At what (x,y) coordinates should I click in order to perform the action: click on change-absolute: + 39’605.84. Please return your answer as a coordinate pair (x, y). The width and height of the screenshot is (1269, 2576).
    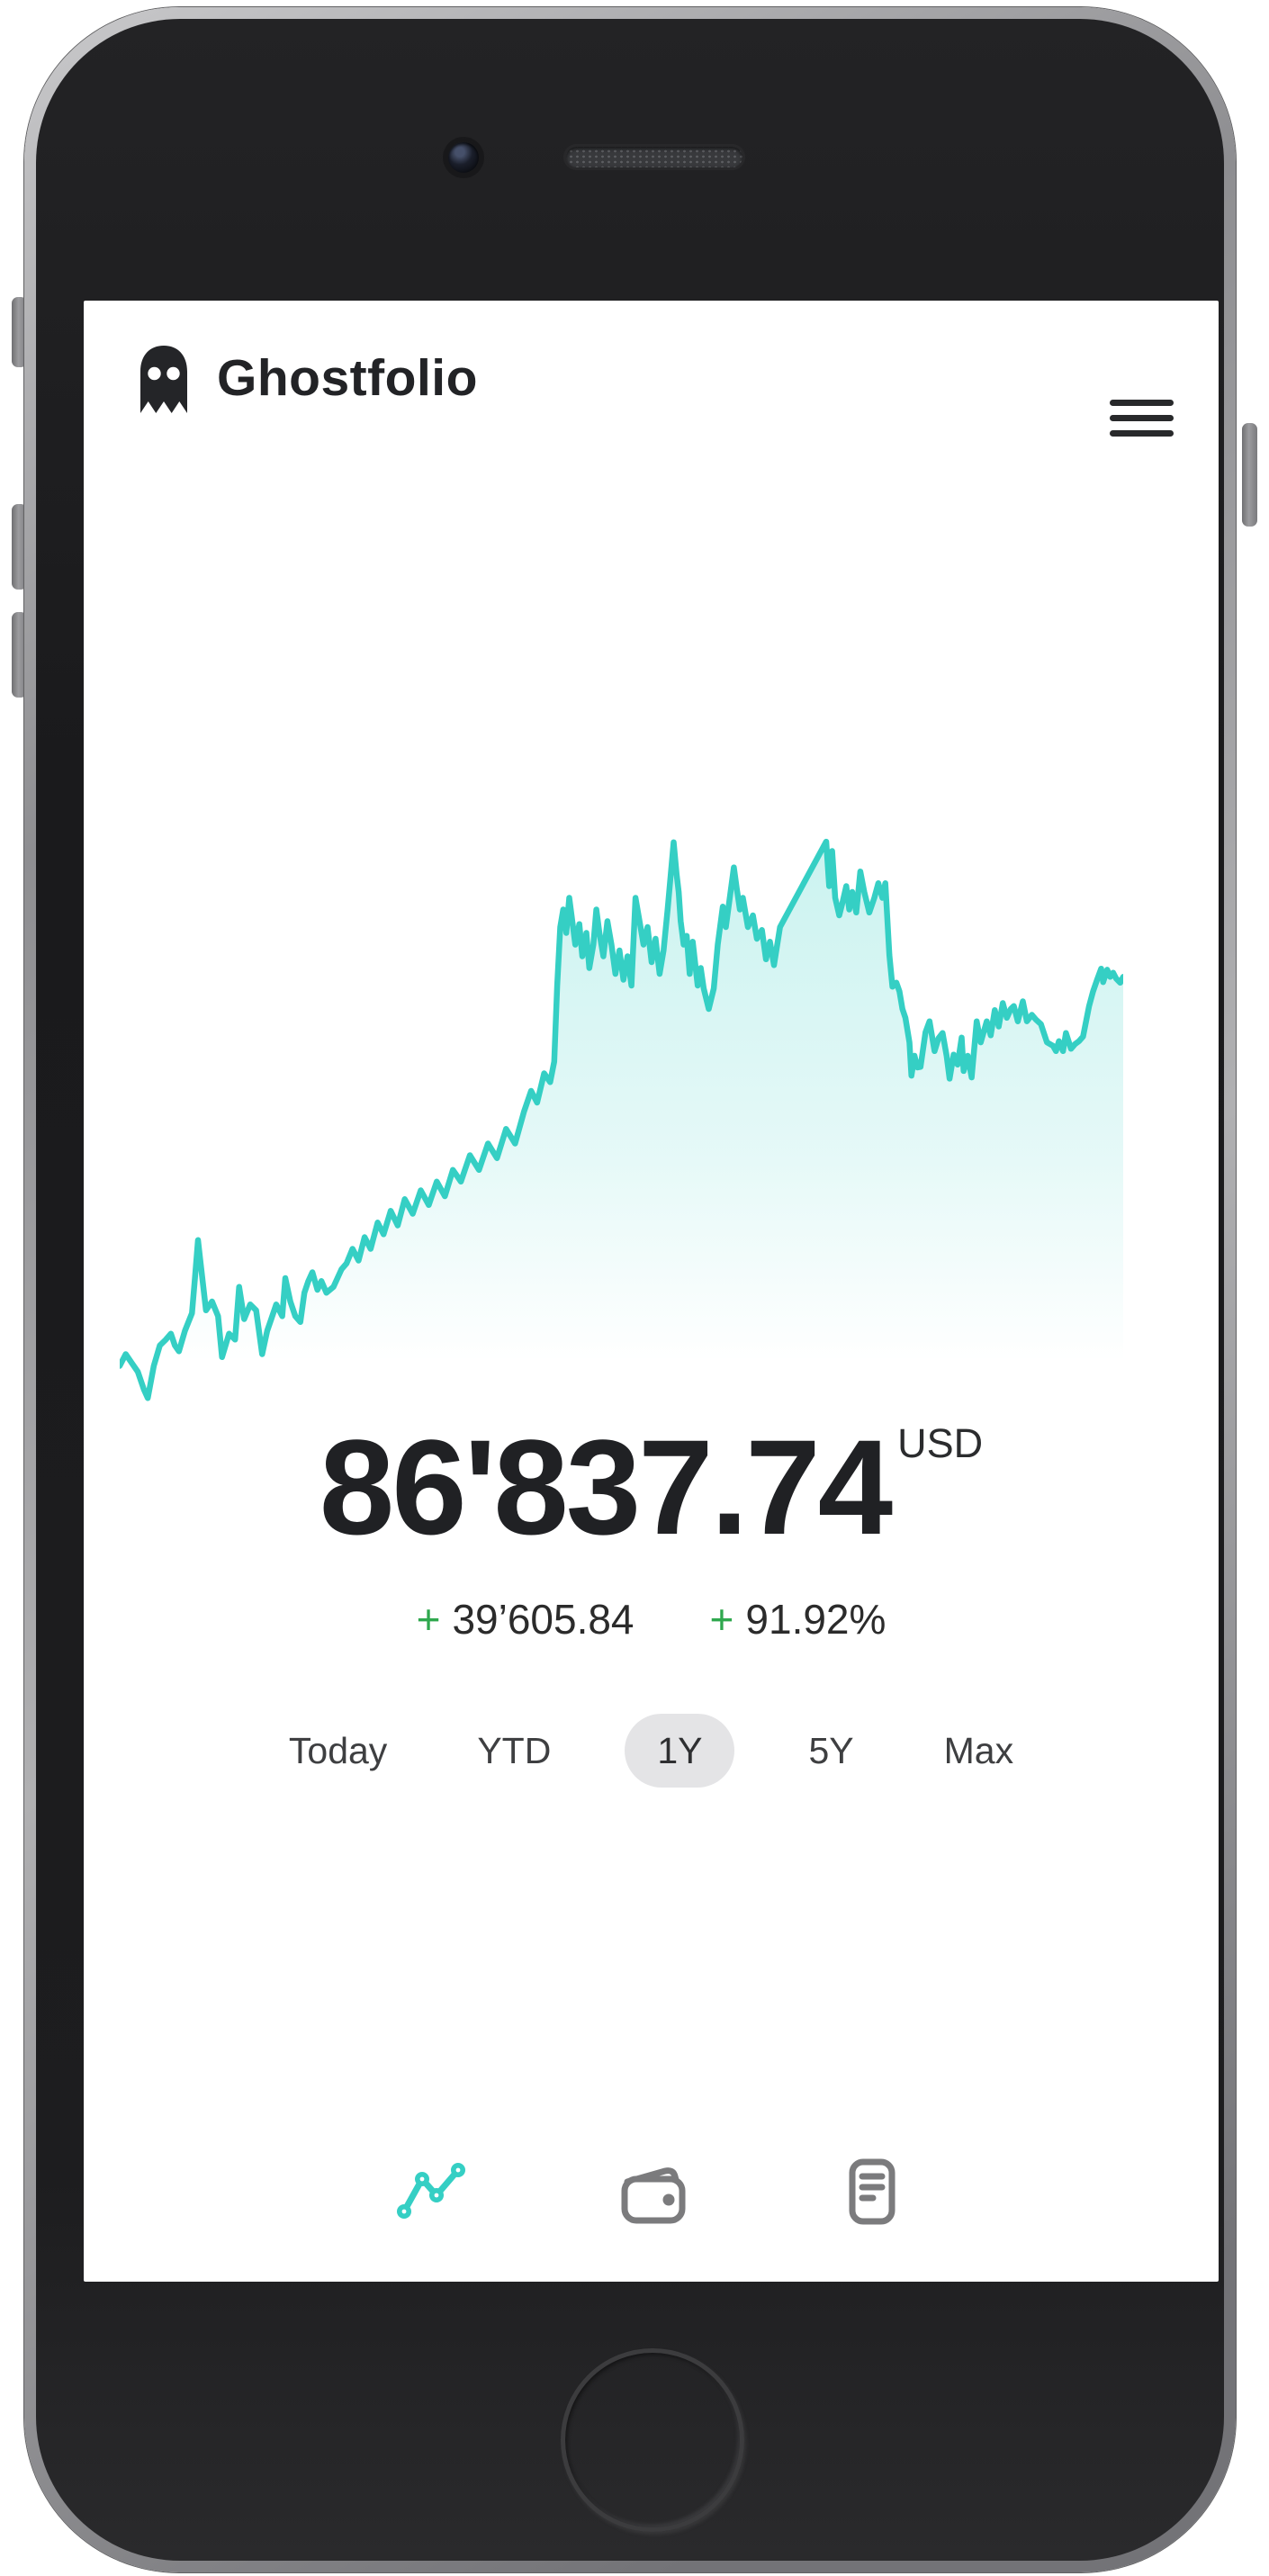
    Looking at the image, I should click on (525, 1619).